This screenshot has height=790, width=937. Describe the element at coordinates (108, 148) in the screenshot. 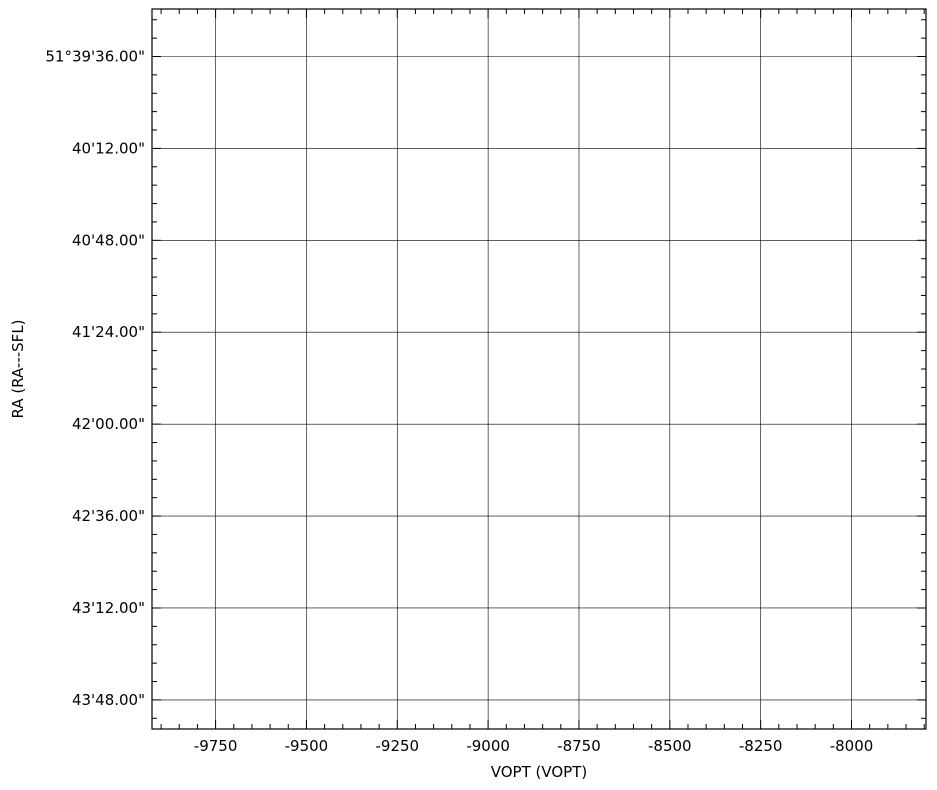

I see `y-tick-label: 40'12.00"` at that location.